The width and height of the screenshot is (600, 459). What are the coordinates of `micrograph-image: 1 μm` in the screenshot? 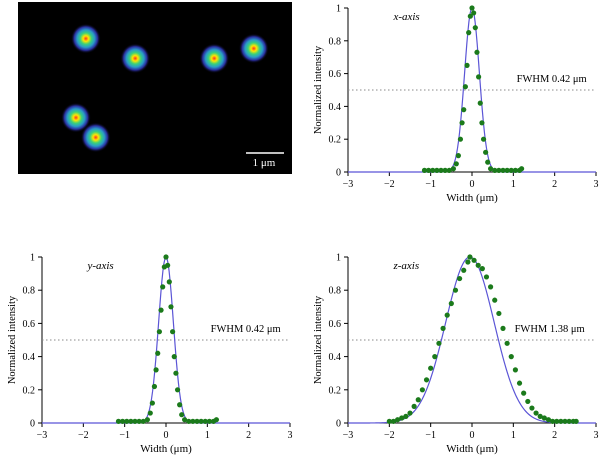 It's located at (172, 96).